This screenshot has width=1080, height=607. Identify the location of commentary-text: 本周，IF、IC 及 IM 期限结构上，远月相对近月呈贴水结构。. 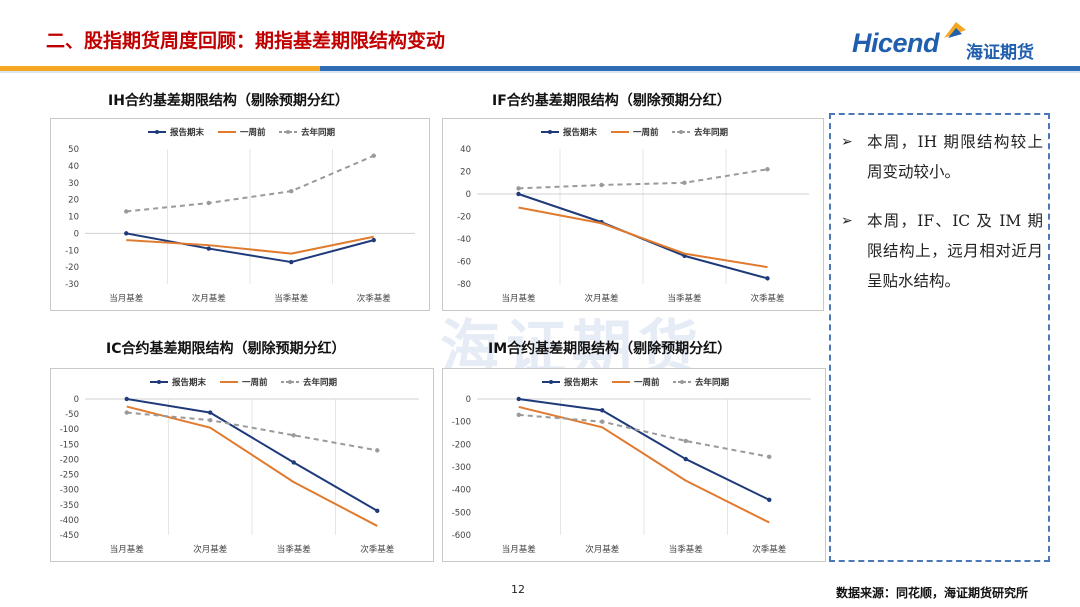
(955, 251).